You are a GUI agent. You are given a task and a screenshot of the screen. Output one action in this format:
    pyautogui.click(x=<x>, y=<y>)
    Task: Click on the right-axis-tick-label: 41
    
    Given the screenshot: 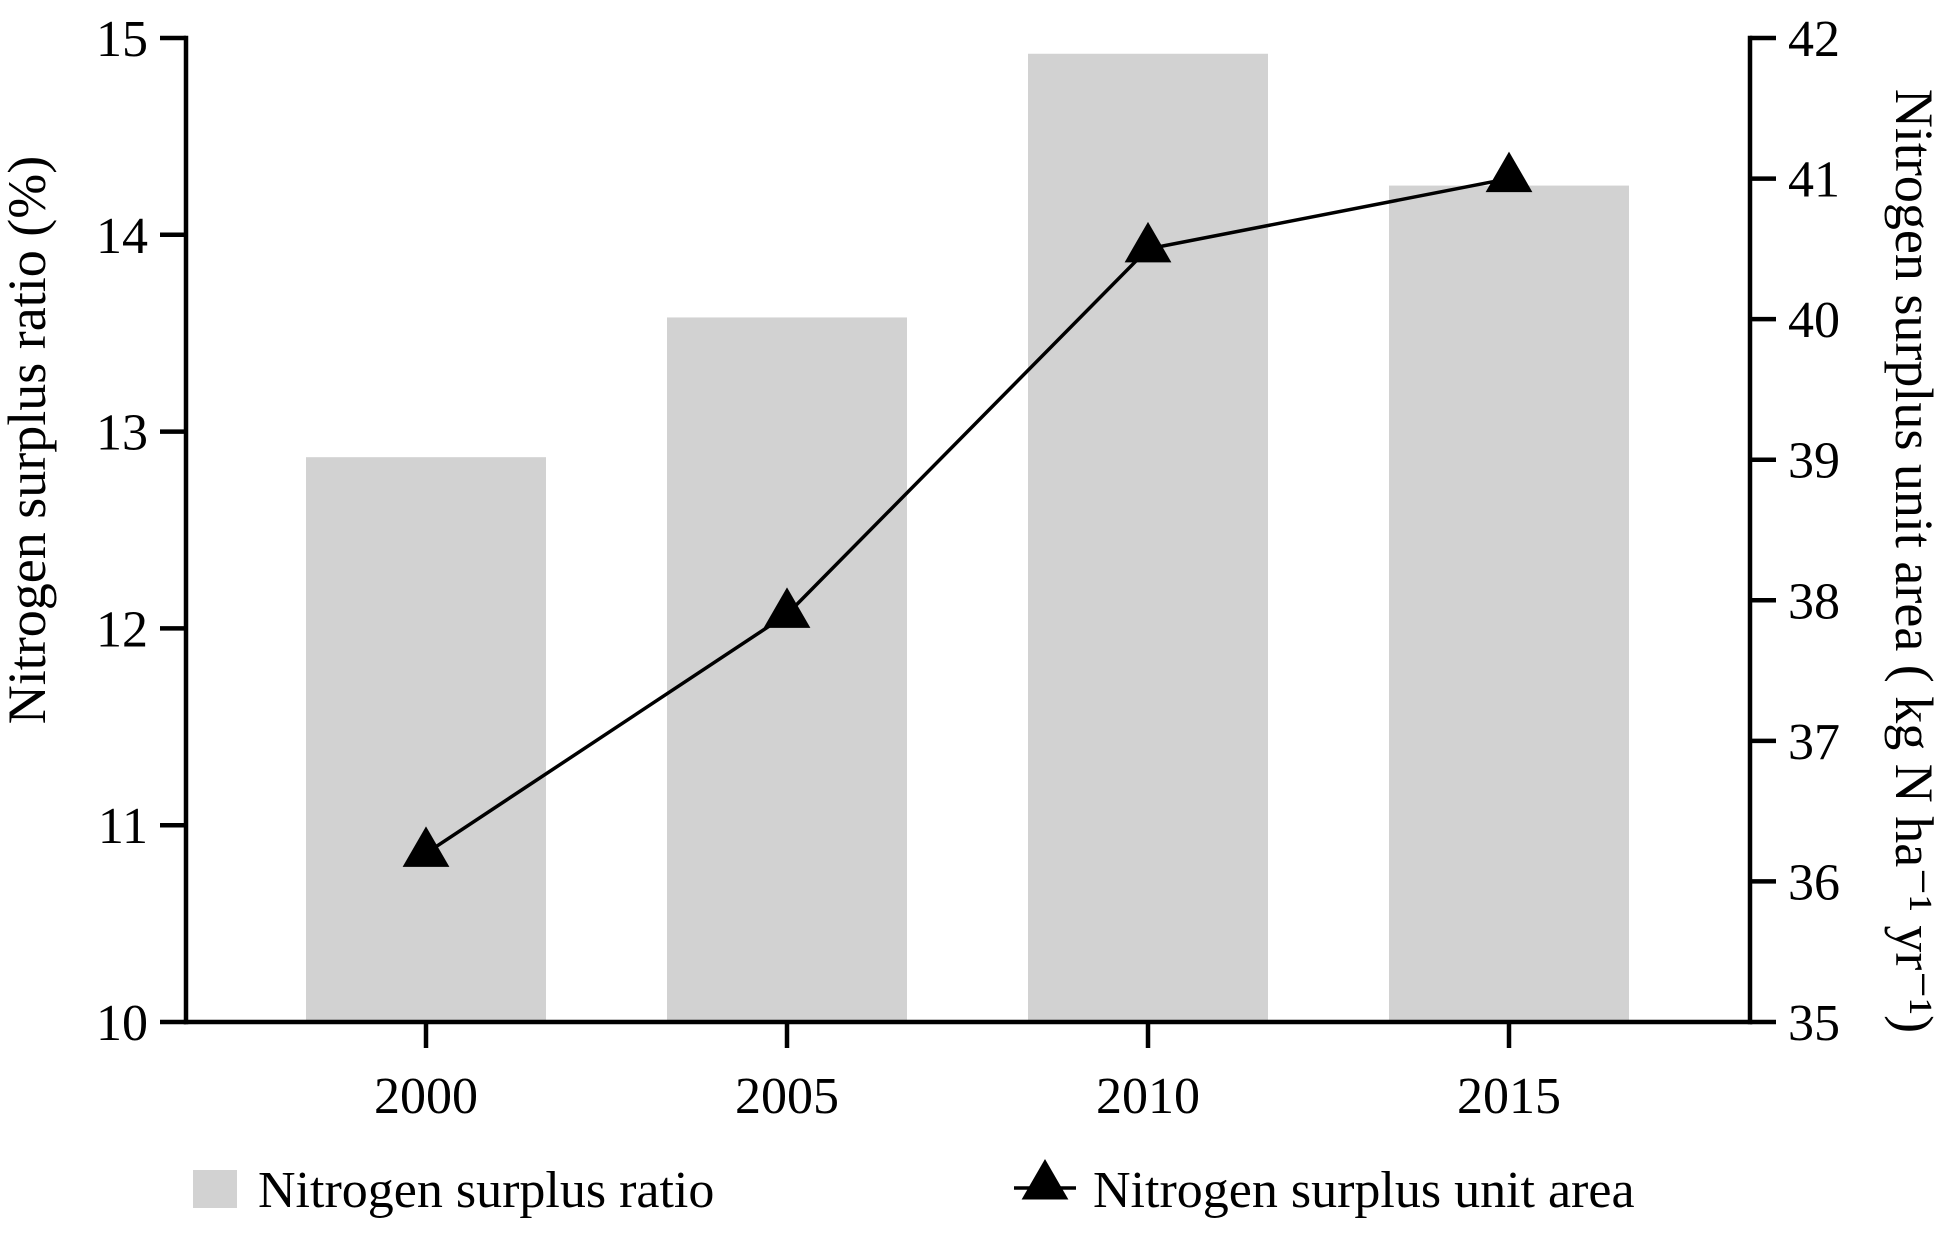 What is the action you would take?
    pyautogui.click(x=1814, y=180)
    